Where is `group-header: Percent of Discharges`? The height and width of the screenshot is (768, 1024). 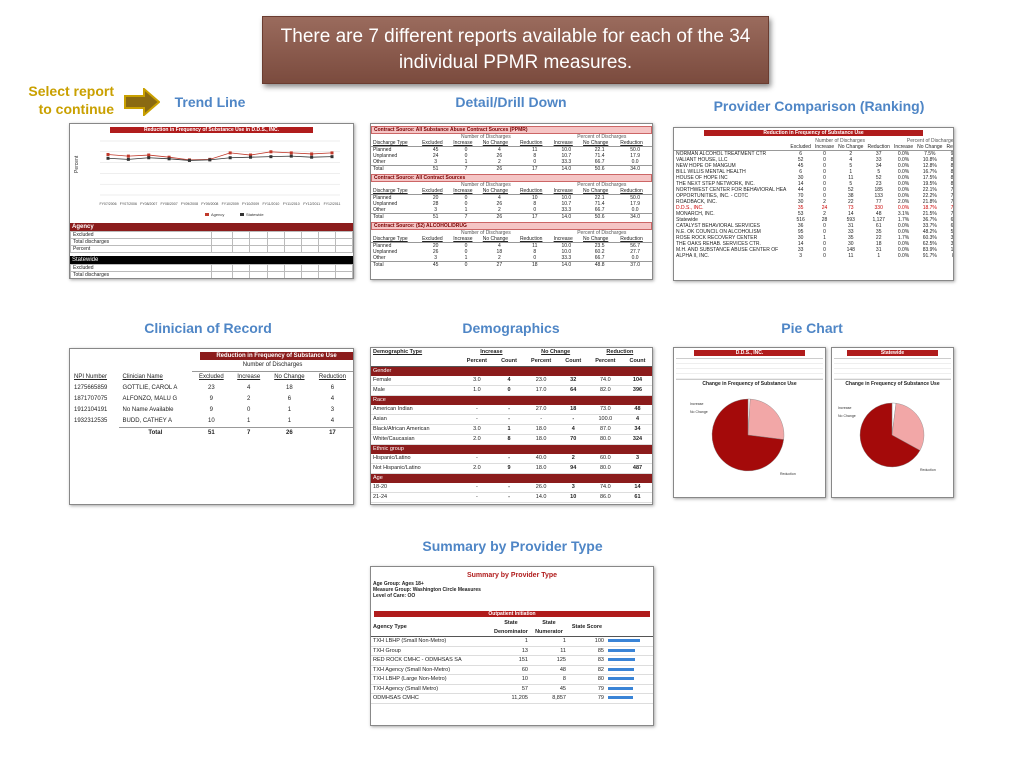 group-header: Percent of Discharges is located at coordinates (602, 233).